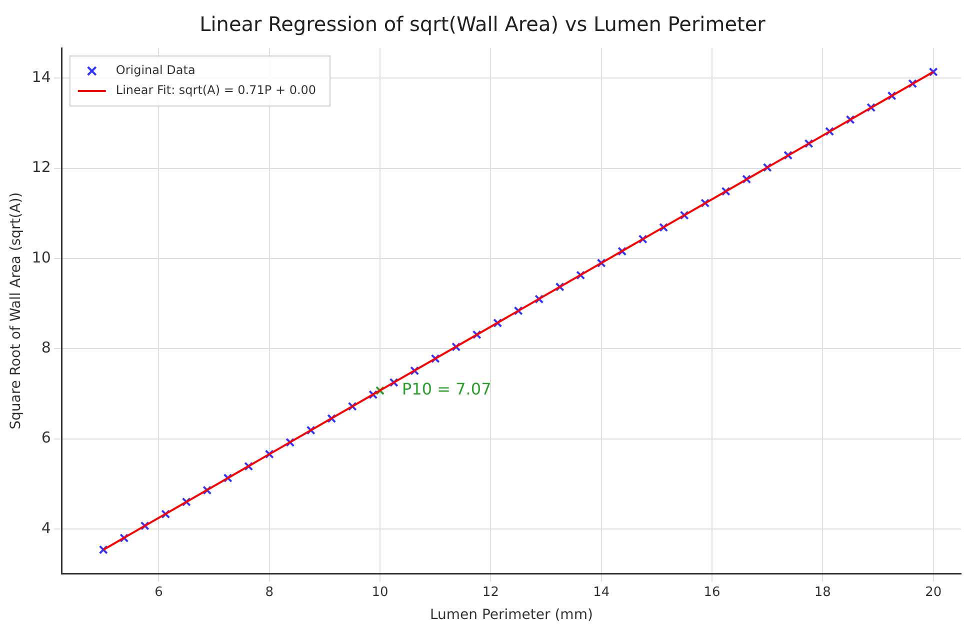 This screenshot has width=969, height=632. What do you see at coordinates (380, 592) in the screenshot?
I see `x-tick-label: 10` at bounding box center [380, 592].